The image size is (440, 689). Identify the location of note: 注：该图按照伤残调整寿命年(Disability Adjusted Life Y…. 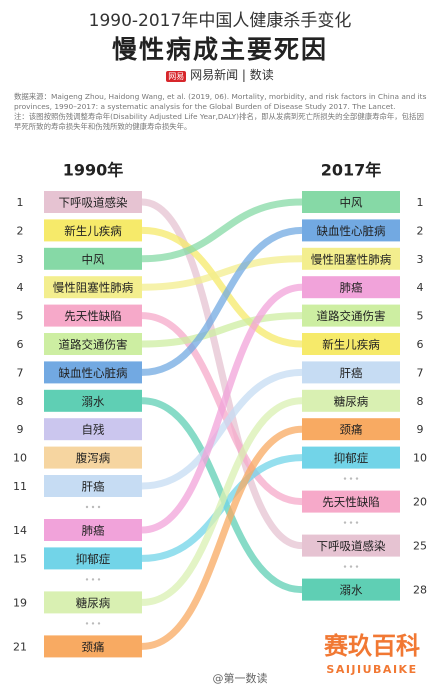
(219, 121).